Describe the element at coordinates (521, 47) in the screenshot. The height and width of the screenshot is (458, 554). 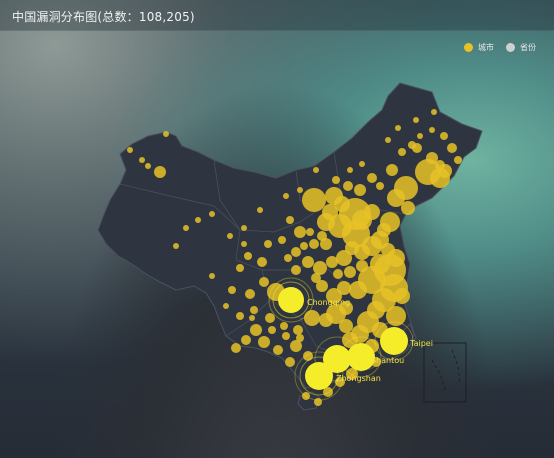
I see `legend-item-province: 省份` at that location.